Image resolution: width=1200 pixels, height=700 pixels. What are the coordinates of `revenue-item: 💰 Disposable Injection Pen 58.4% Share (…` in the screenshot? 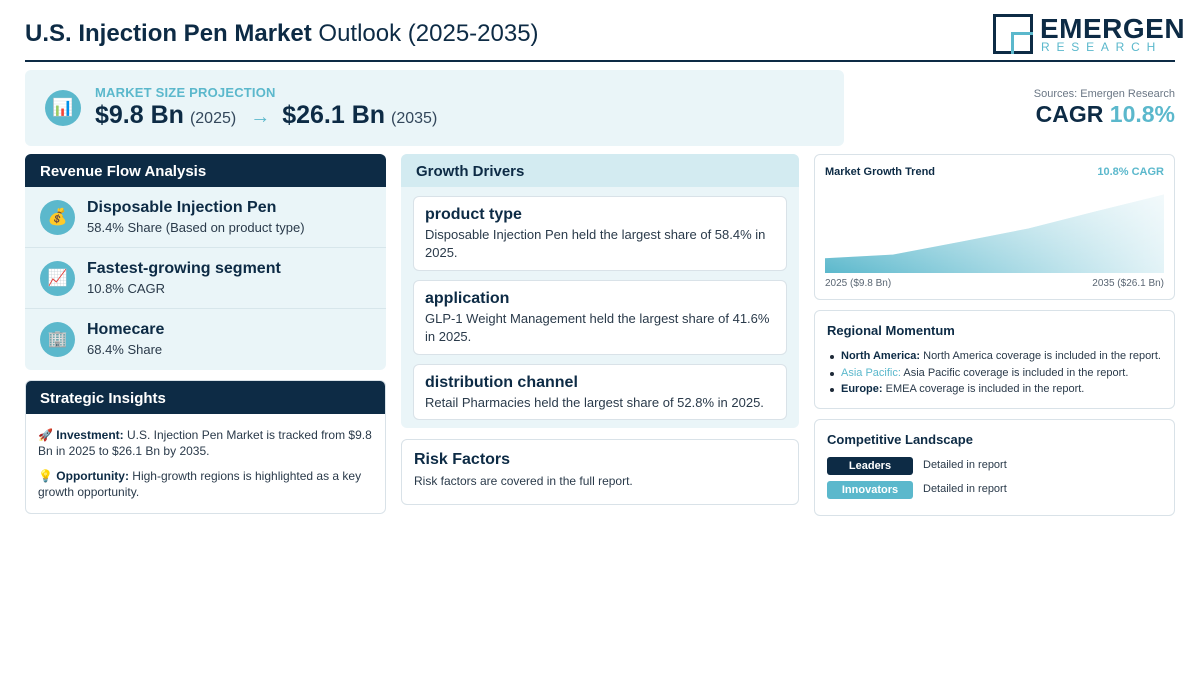 It's located at (205, 217).